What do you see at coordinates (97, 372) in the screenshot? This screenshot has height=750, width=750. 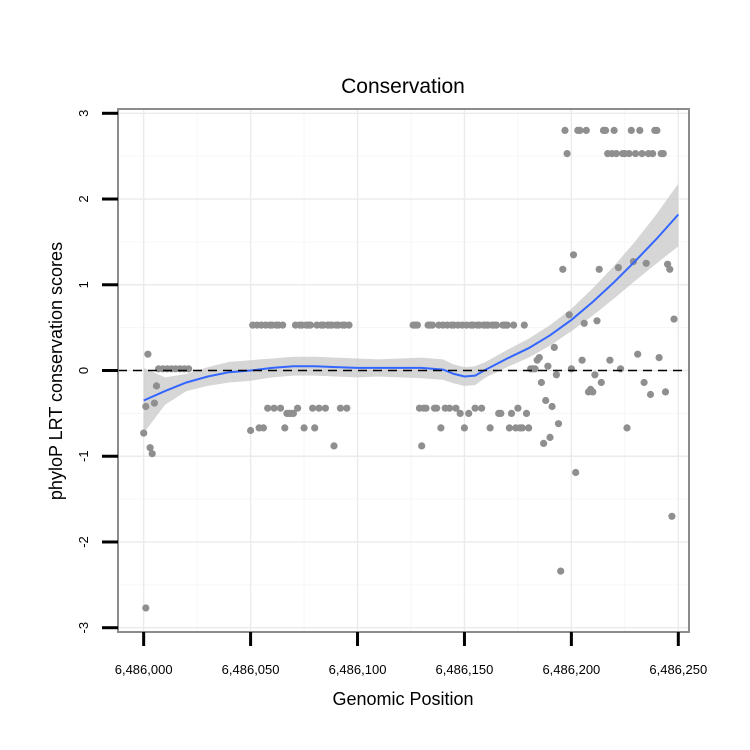 I see `y-axis-ticks: -3 -2 -1 0 1 2 3` at bounding box center [97, 372].